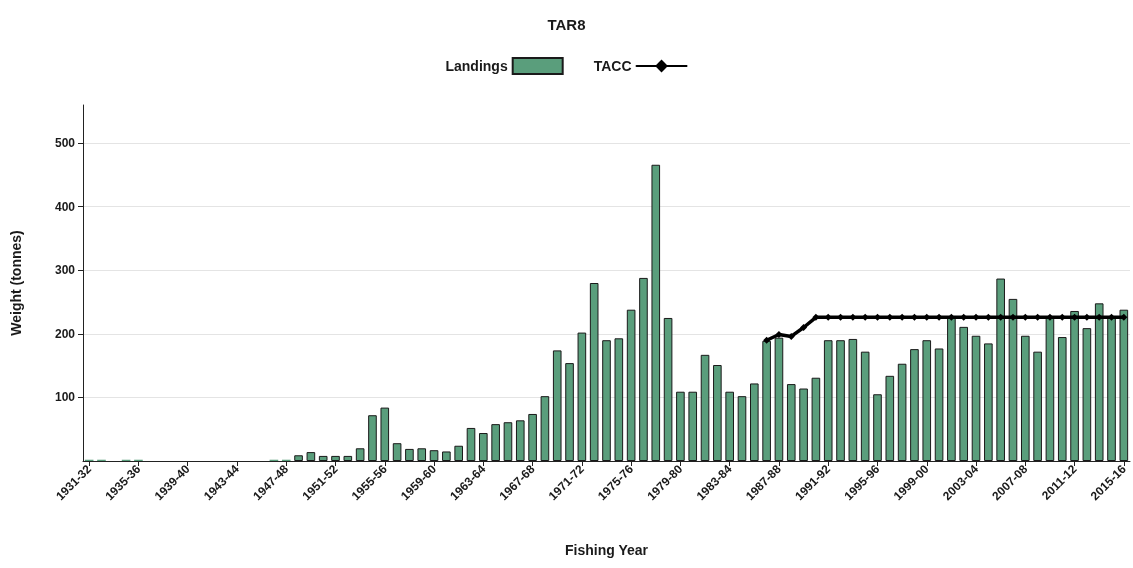 The height and width of the screenshot is (568, 1133). Describe the element at coordinates (566, 24) in the screenshot. I see `chart-title: TAR8` at that location.